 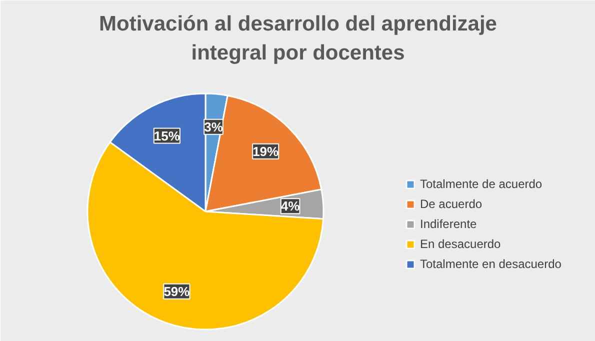 I want to click on data-label: 59%, so click(x=177, y=291).